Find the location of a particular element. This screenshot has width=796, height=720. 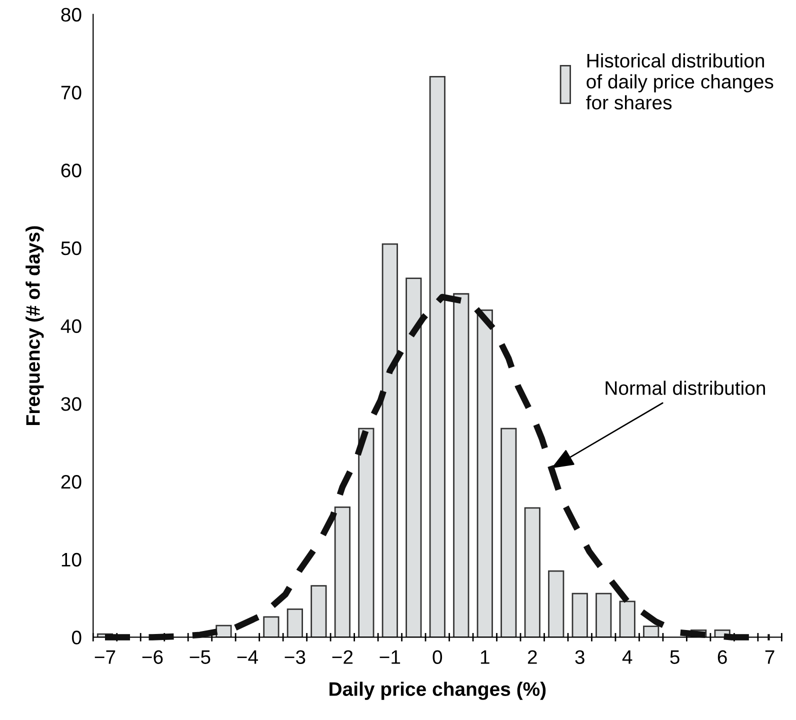

legend-label: Historical distribution of daily price changes for shares is located at coordinates (680, 81).